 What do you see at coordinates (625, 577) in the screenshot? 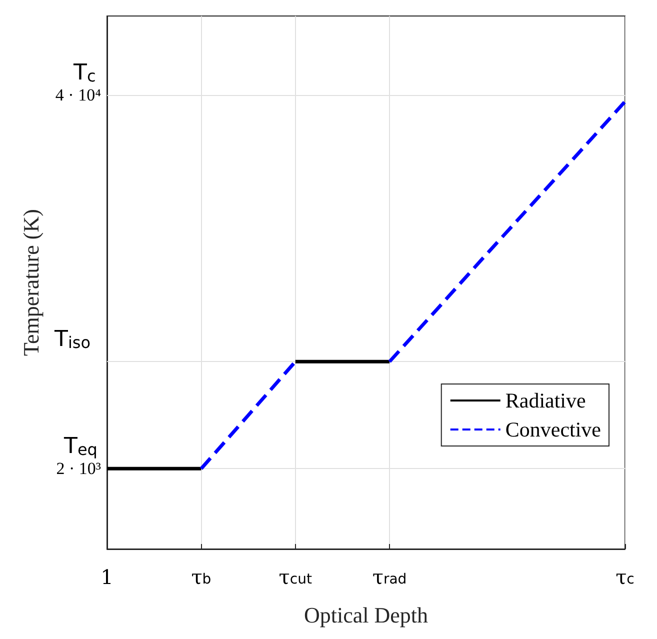
I see `x-tick-label: τc` at bounding box center [625, 577].